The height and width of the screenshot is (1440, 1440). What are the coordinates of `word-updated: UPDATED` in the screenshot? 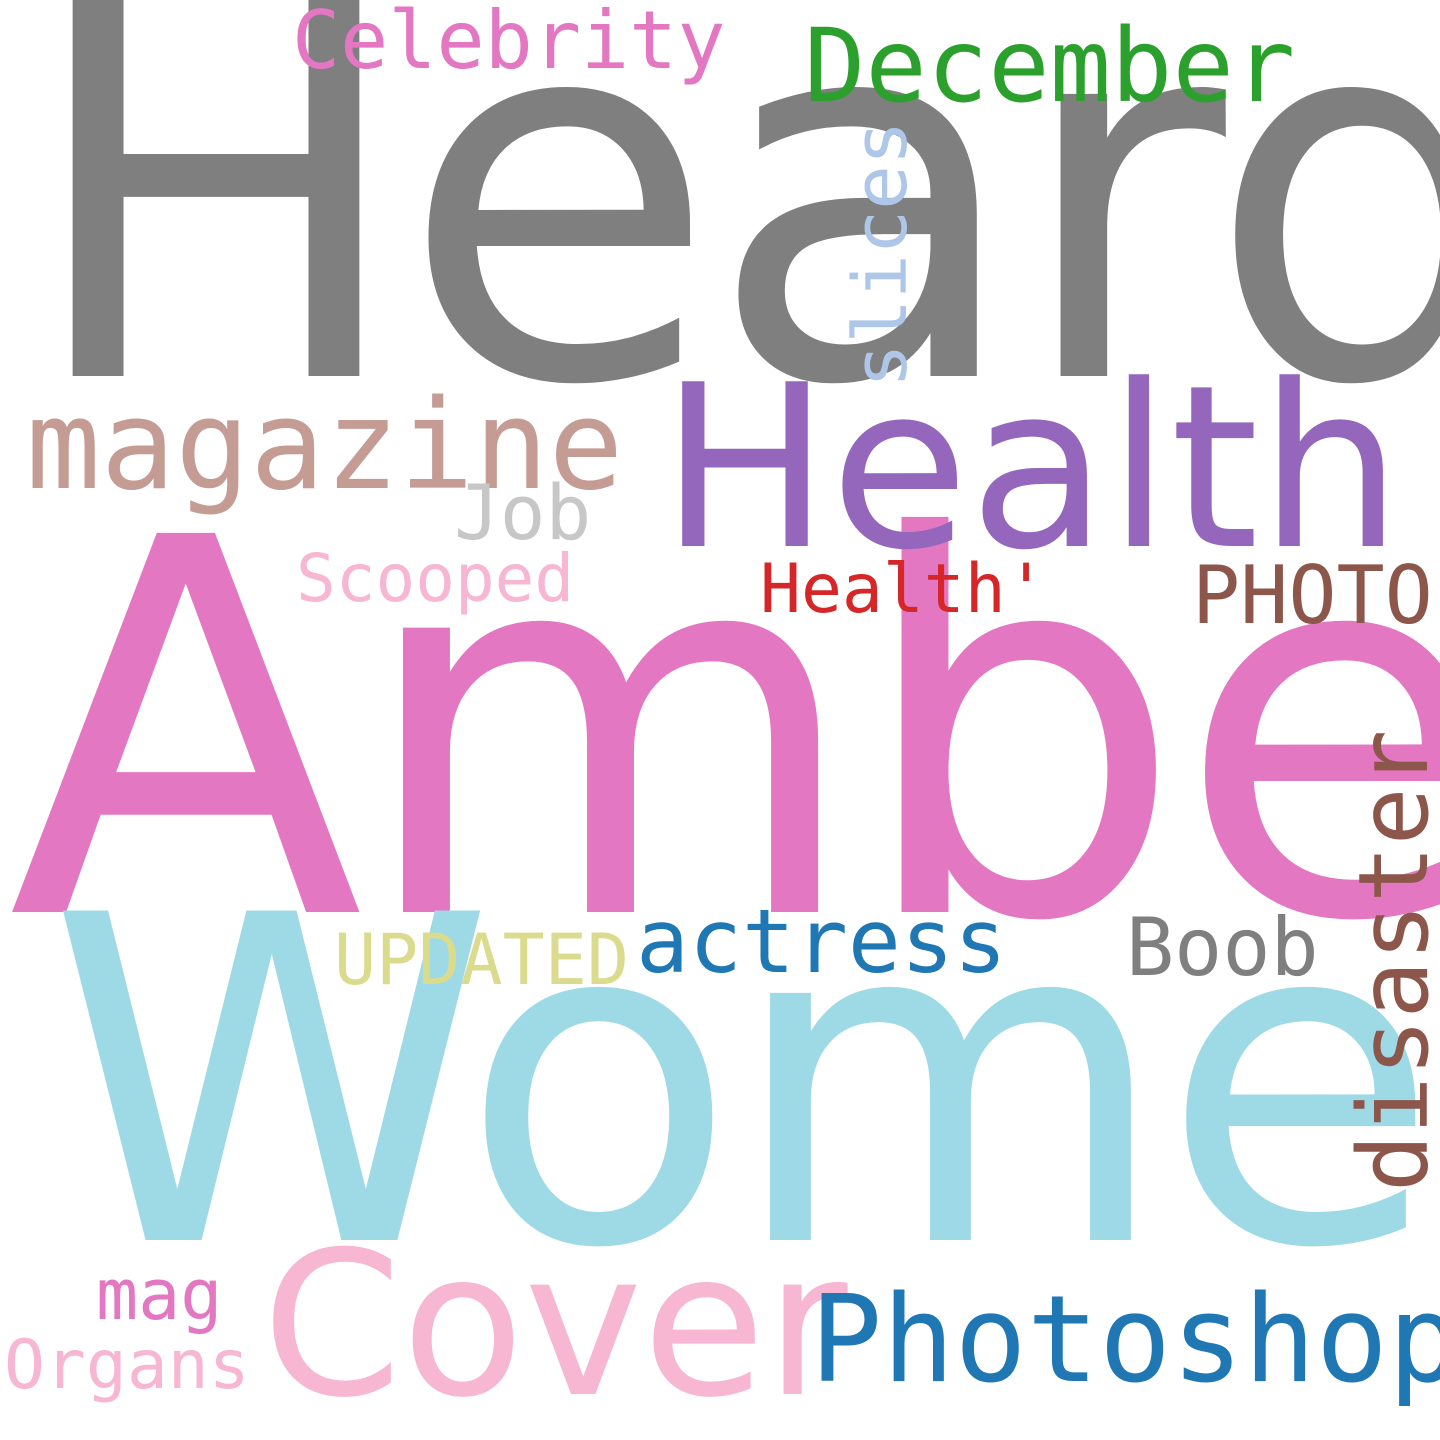 It's located at (482, 960).